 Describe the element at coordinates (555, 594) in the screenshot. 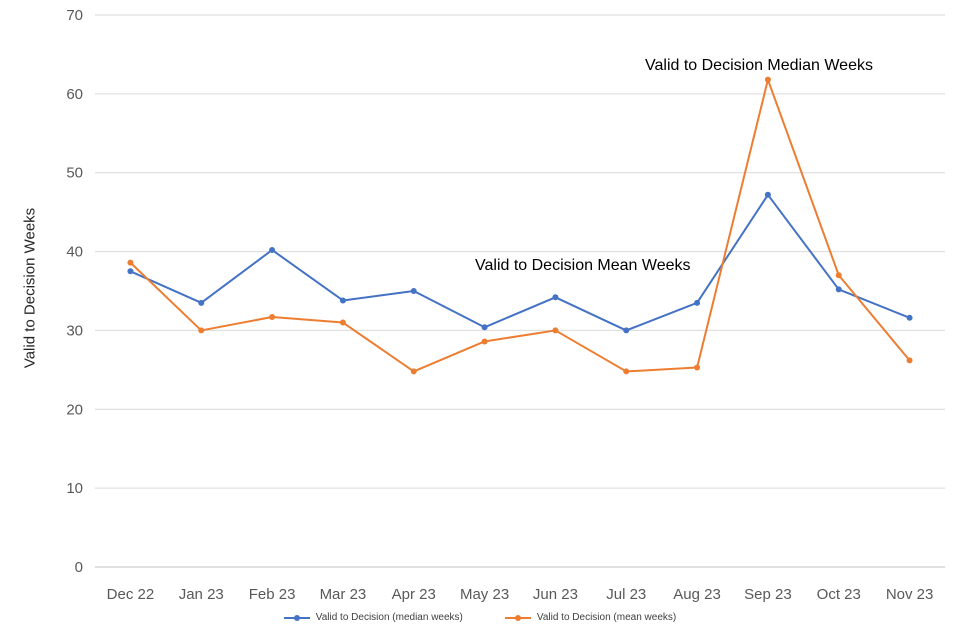

I see `x-tick-label: Jun 23` at that location.